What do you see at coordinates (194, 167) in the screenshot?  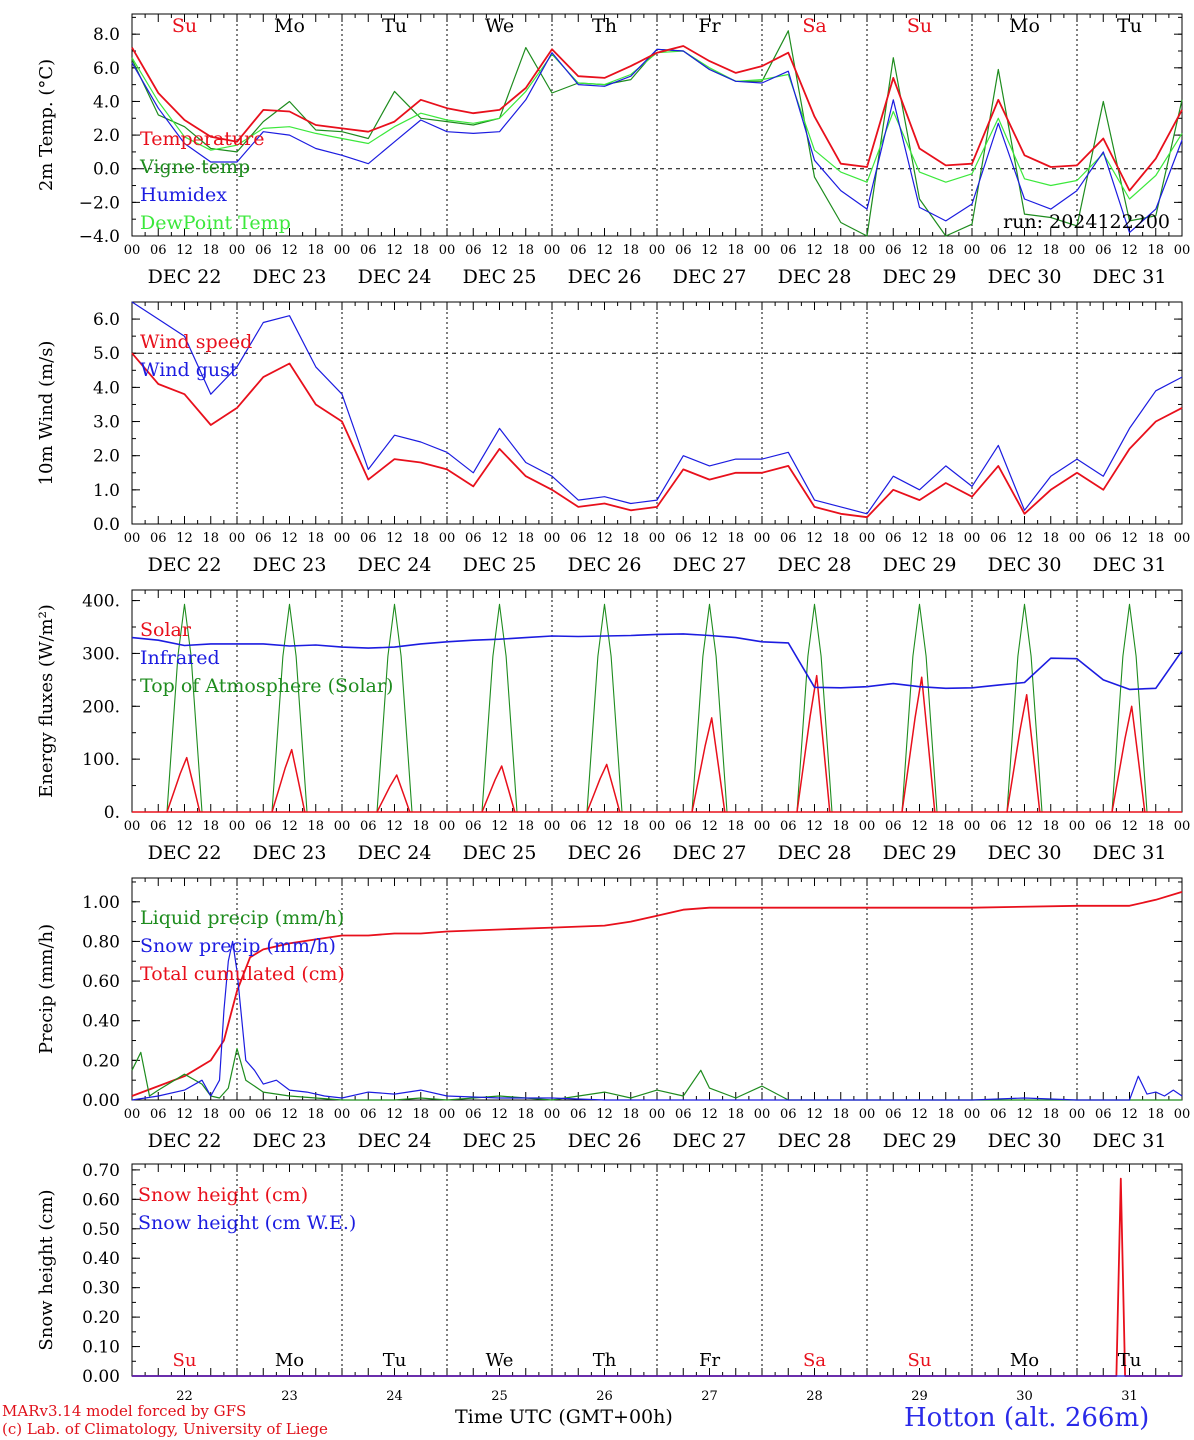 I see `legend-item: Vigne temp` at bounding box center [194, 167].